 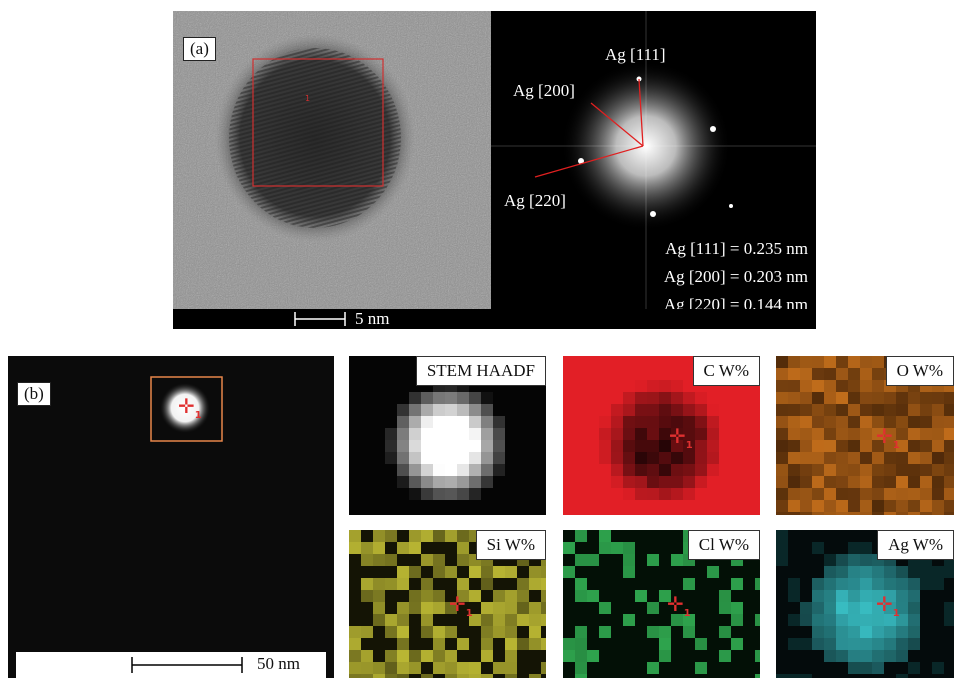 What do you see at coordinates (736, 248) in the screenshot?
I see `measurement-ag111: Ag [111] = 0.235 nm` at bounding box center [736, 248].